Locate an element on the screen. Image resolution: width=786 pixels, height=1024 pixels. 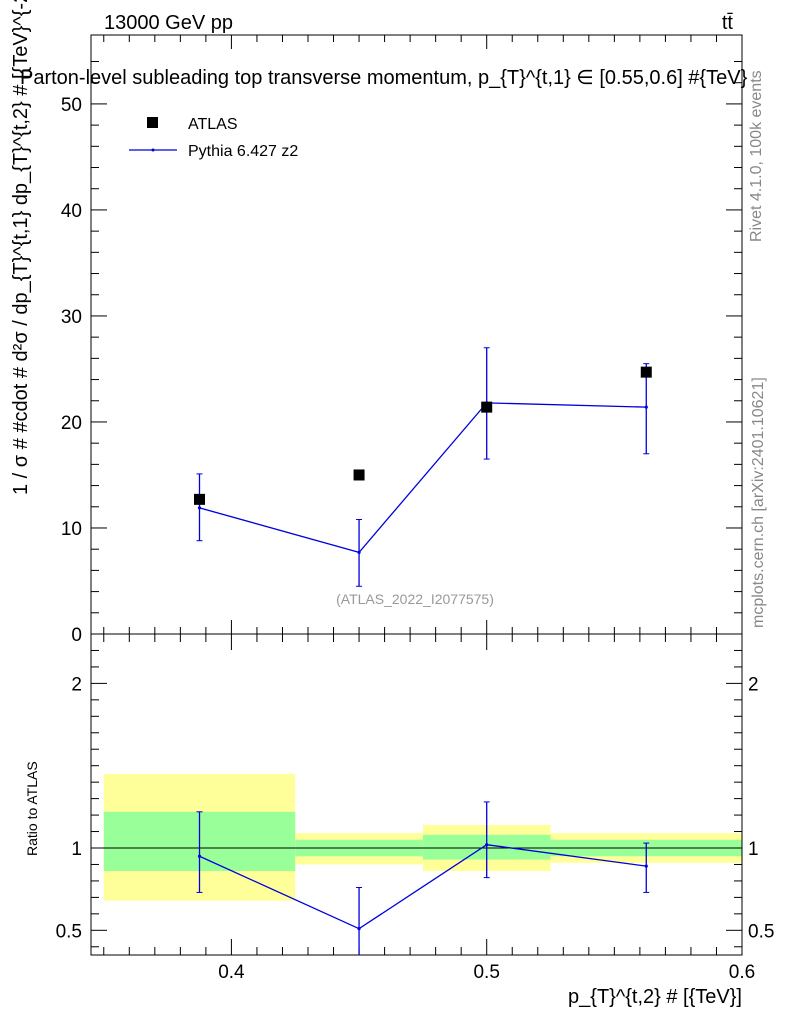
ratio-x-tick-label: 0.4 is located at coordinates (231, 972).